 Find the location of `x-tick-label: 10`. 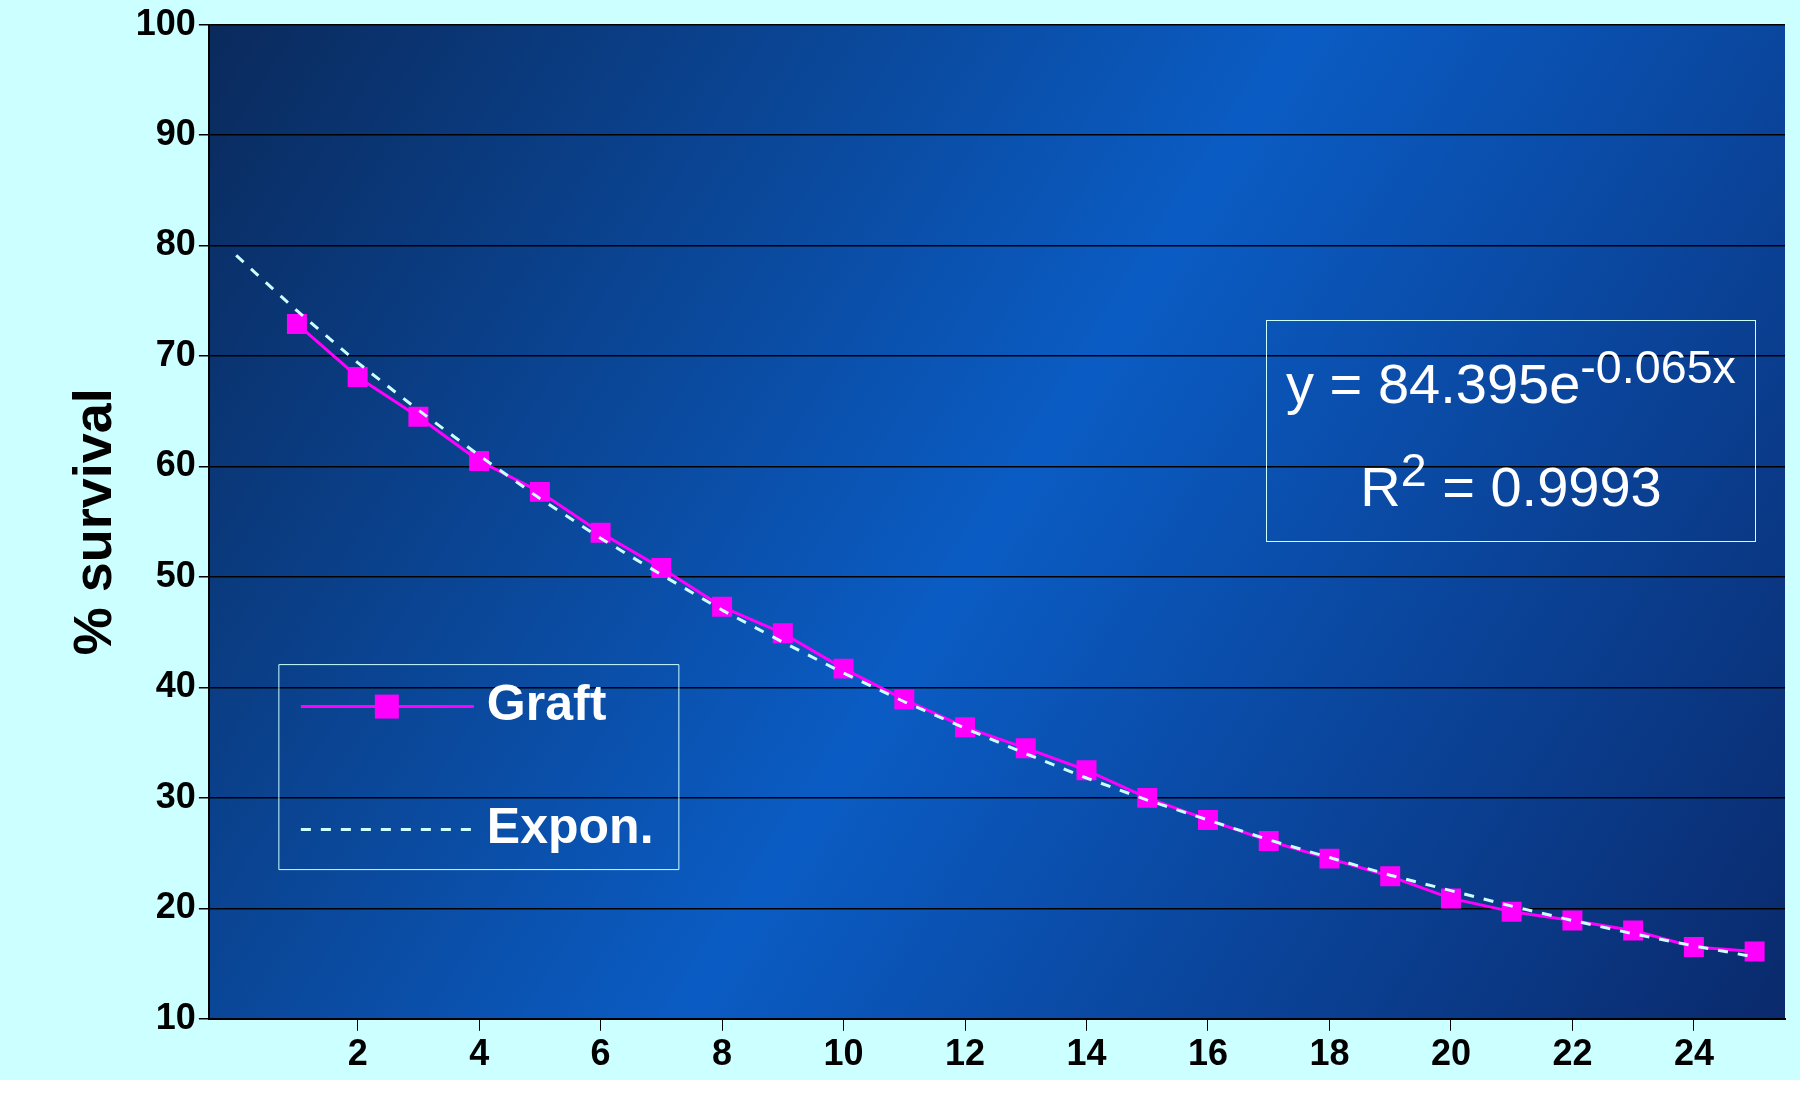

x-tick-label: 10 is located at coordinates (843, 1053).